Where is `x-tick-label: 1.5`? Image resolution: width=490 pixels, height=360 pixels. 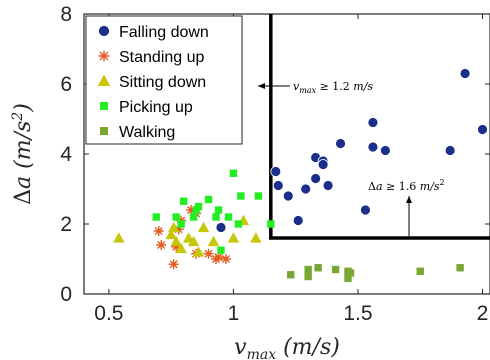 x-tick-label: 1.5 is located at coordinates (357, 313).